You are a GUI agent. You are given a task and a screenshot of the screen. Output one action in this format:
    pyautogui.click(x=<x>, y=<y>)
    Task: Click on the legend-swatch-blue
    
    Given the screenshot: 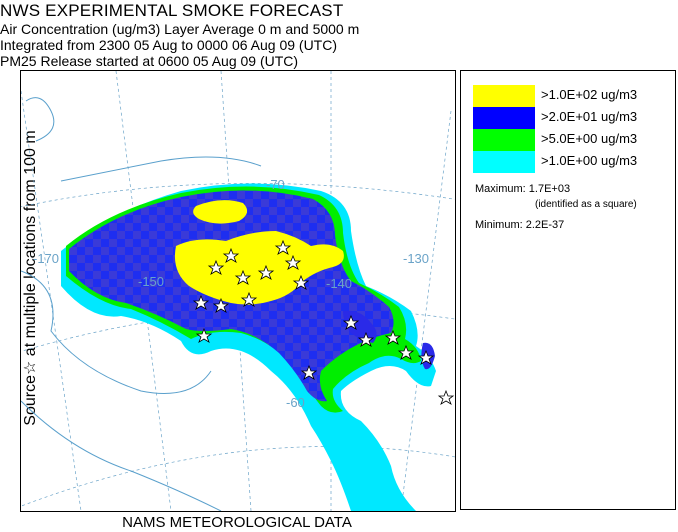 What is the action you would take?
    pyautogui.click(x=504, y=118)
    